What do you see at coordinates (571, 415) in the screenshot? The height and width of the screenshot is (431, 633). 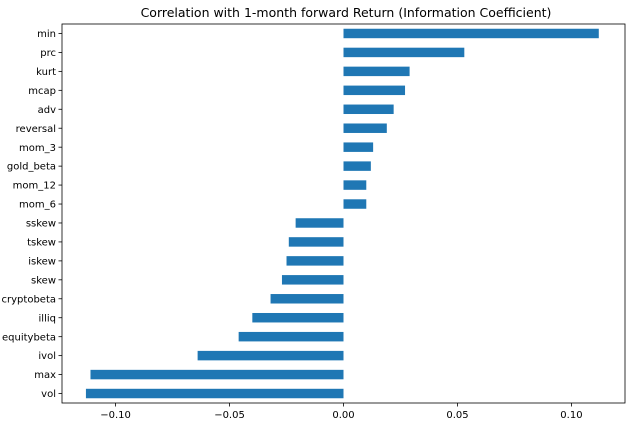 I see `x-tick-label: 0.10` at bounding box center [571, 415].